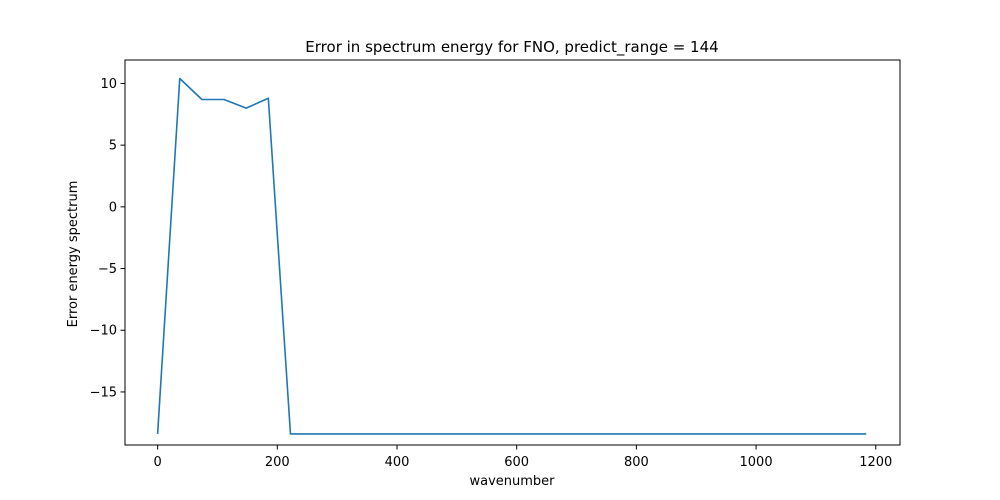  What do you see at coordinates (397, 462) in the screenshot?
I see `x-tick-label: 400` at bounding box center [397, 462].